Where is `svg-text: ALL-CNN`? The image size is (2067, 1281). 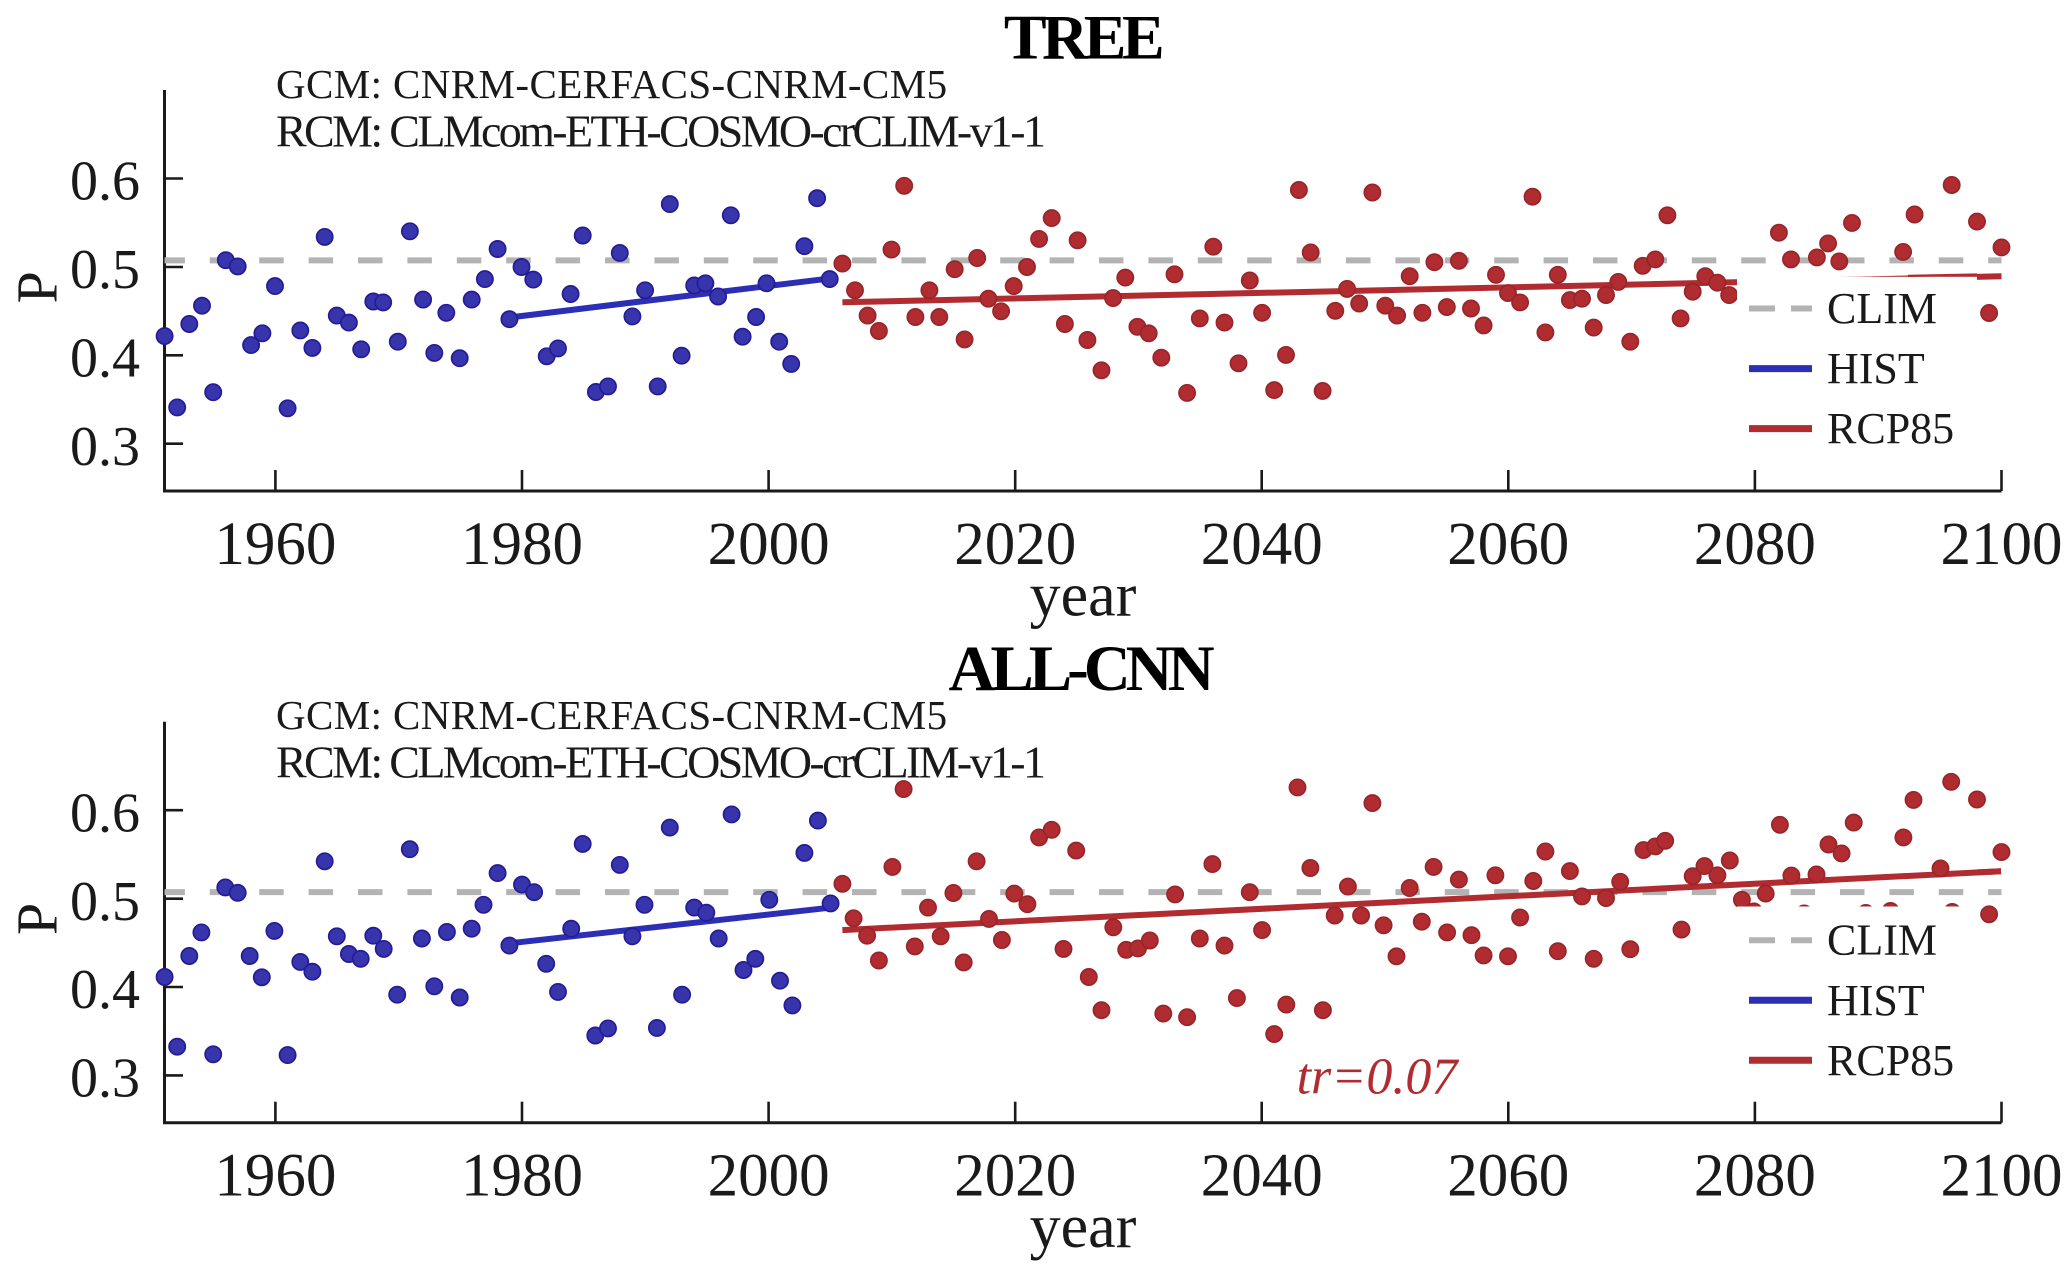
svg-text: ALL-CNN is located at coordinates (1081, 669).